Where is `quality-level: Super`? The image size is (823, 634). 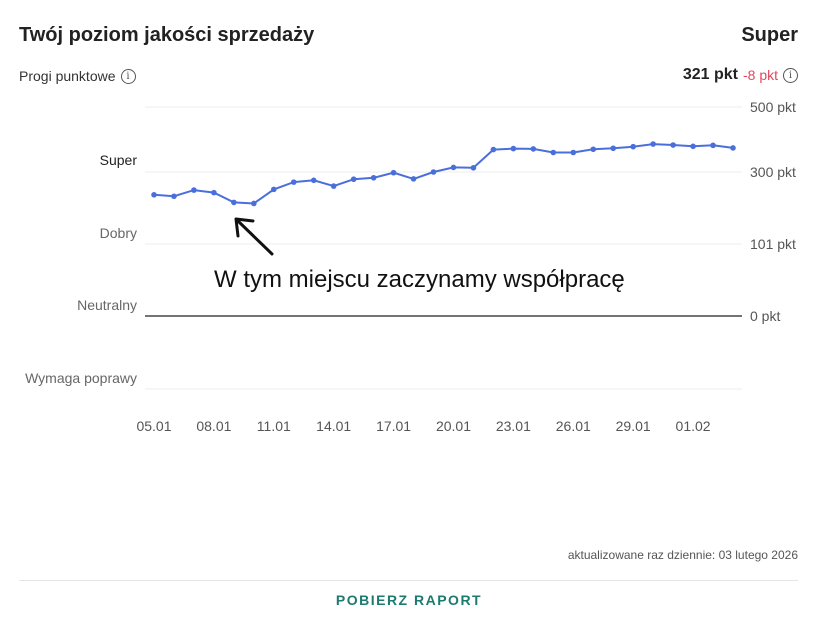
quality-level: Super is located at coordinates (769, 35).